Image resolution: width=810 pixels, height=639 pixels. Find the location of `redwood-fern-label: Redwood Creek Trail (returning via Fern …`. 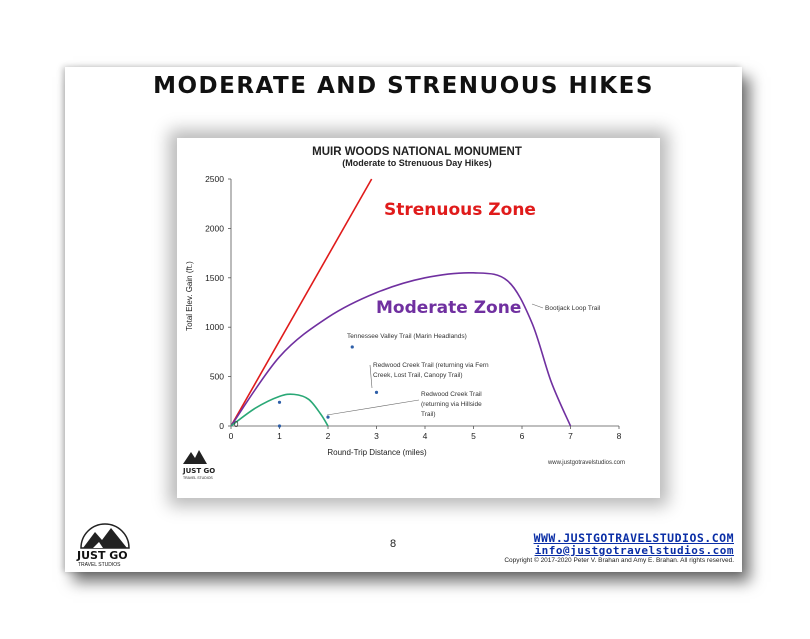

redwood-fern-label: Redwood Creek Trail (returning via Fern … is located at coordinates (431, 370).